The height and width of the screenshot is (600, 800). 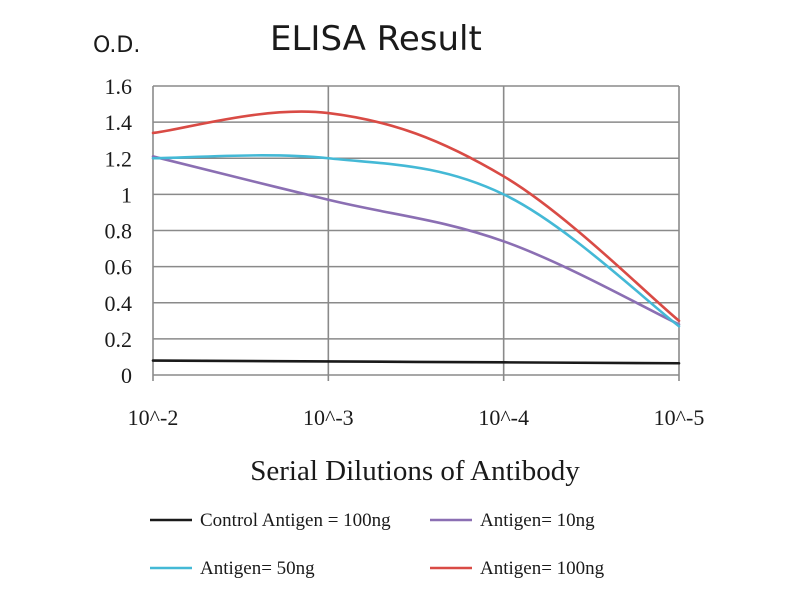 What do you see at coordinates (126, 194) in the screenshot?
I see `y-tick-label: 1` at bounding box center [126, 194].